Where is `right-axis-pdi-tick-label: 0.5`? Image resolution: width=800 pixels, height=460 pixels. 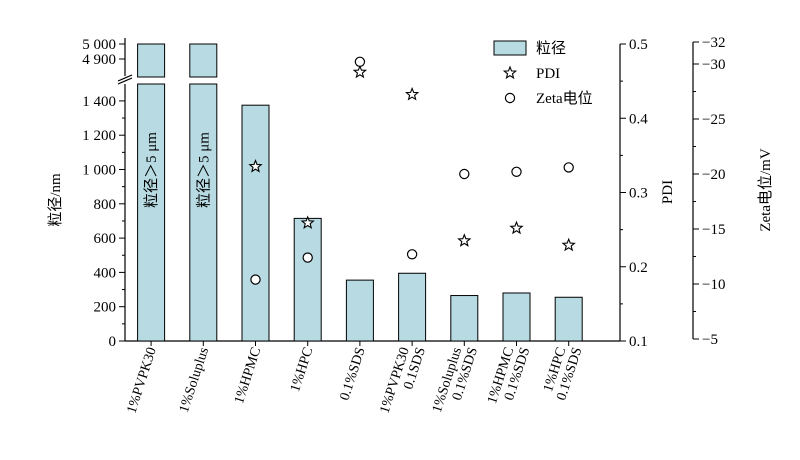
right-axis-pdi-tick-label: 0.5 is located at coordinates (638, 45).